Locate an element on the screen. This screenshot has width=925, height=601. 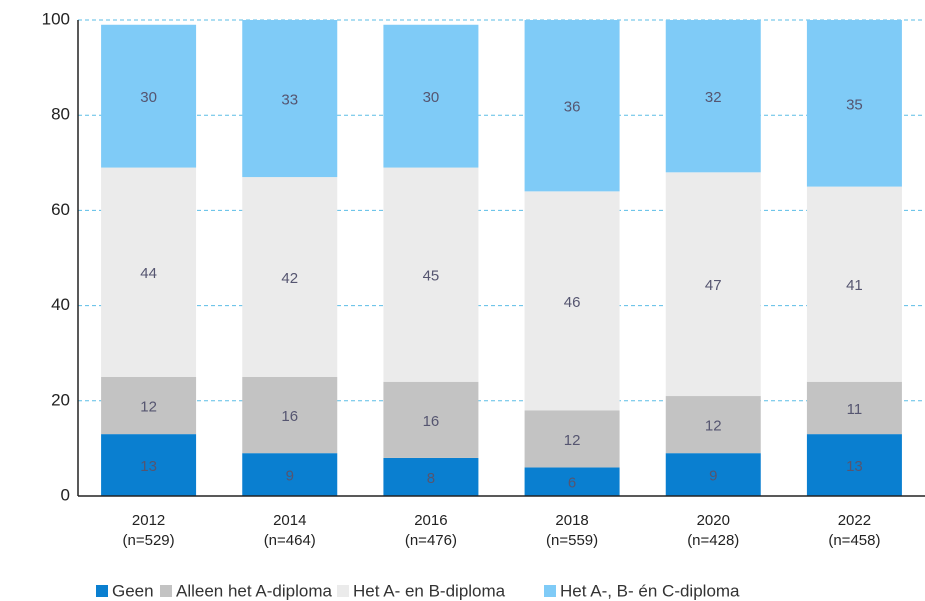
data-label: 36 is located at coordinates (572, 107).